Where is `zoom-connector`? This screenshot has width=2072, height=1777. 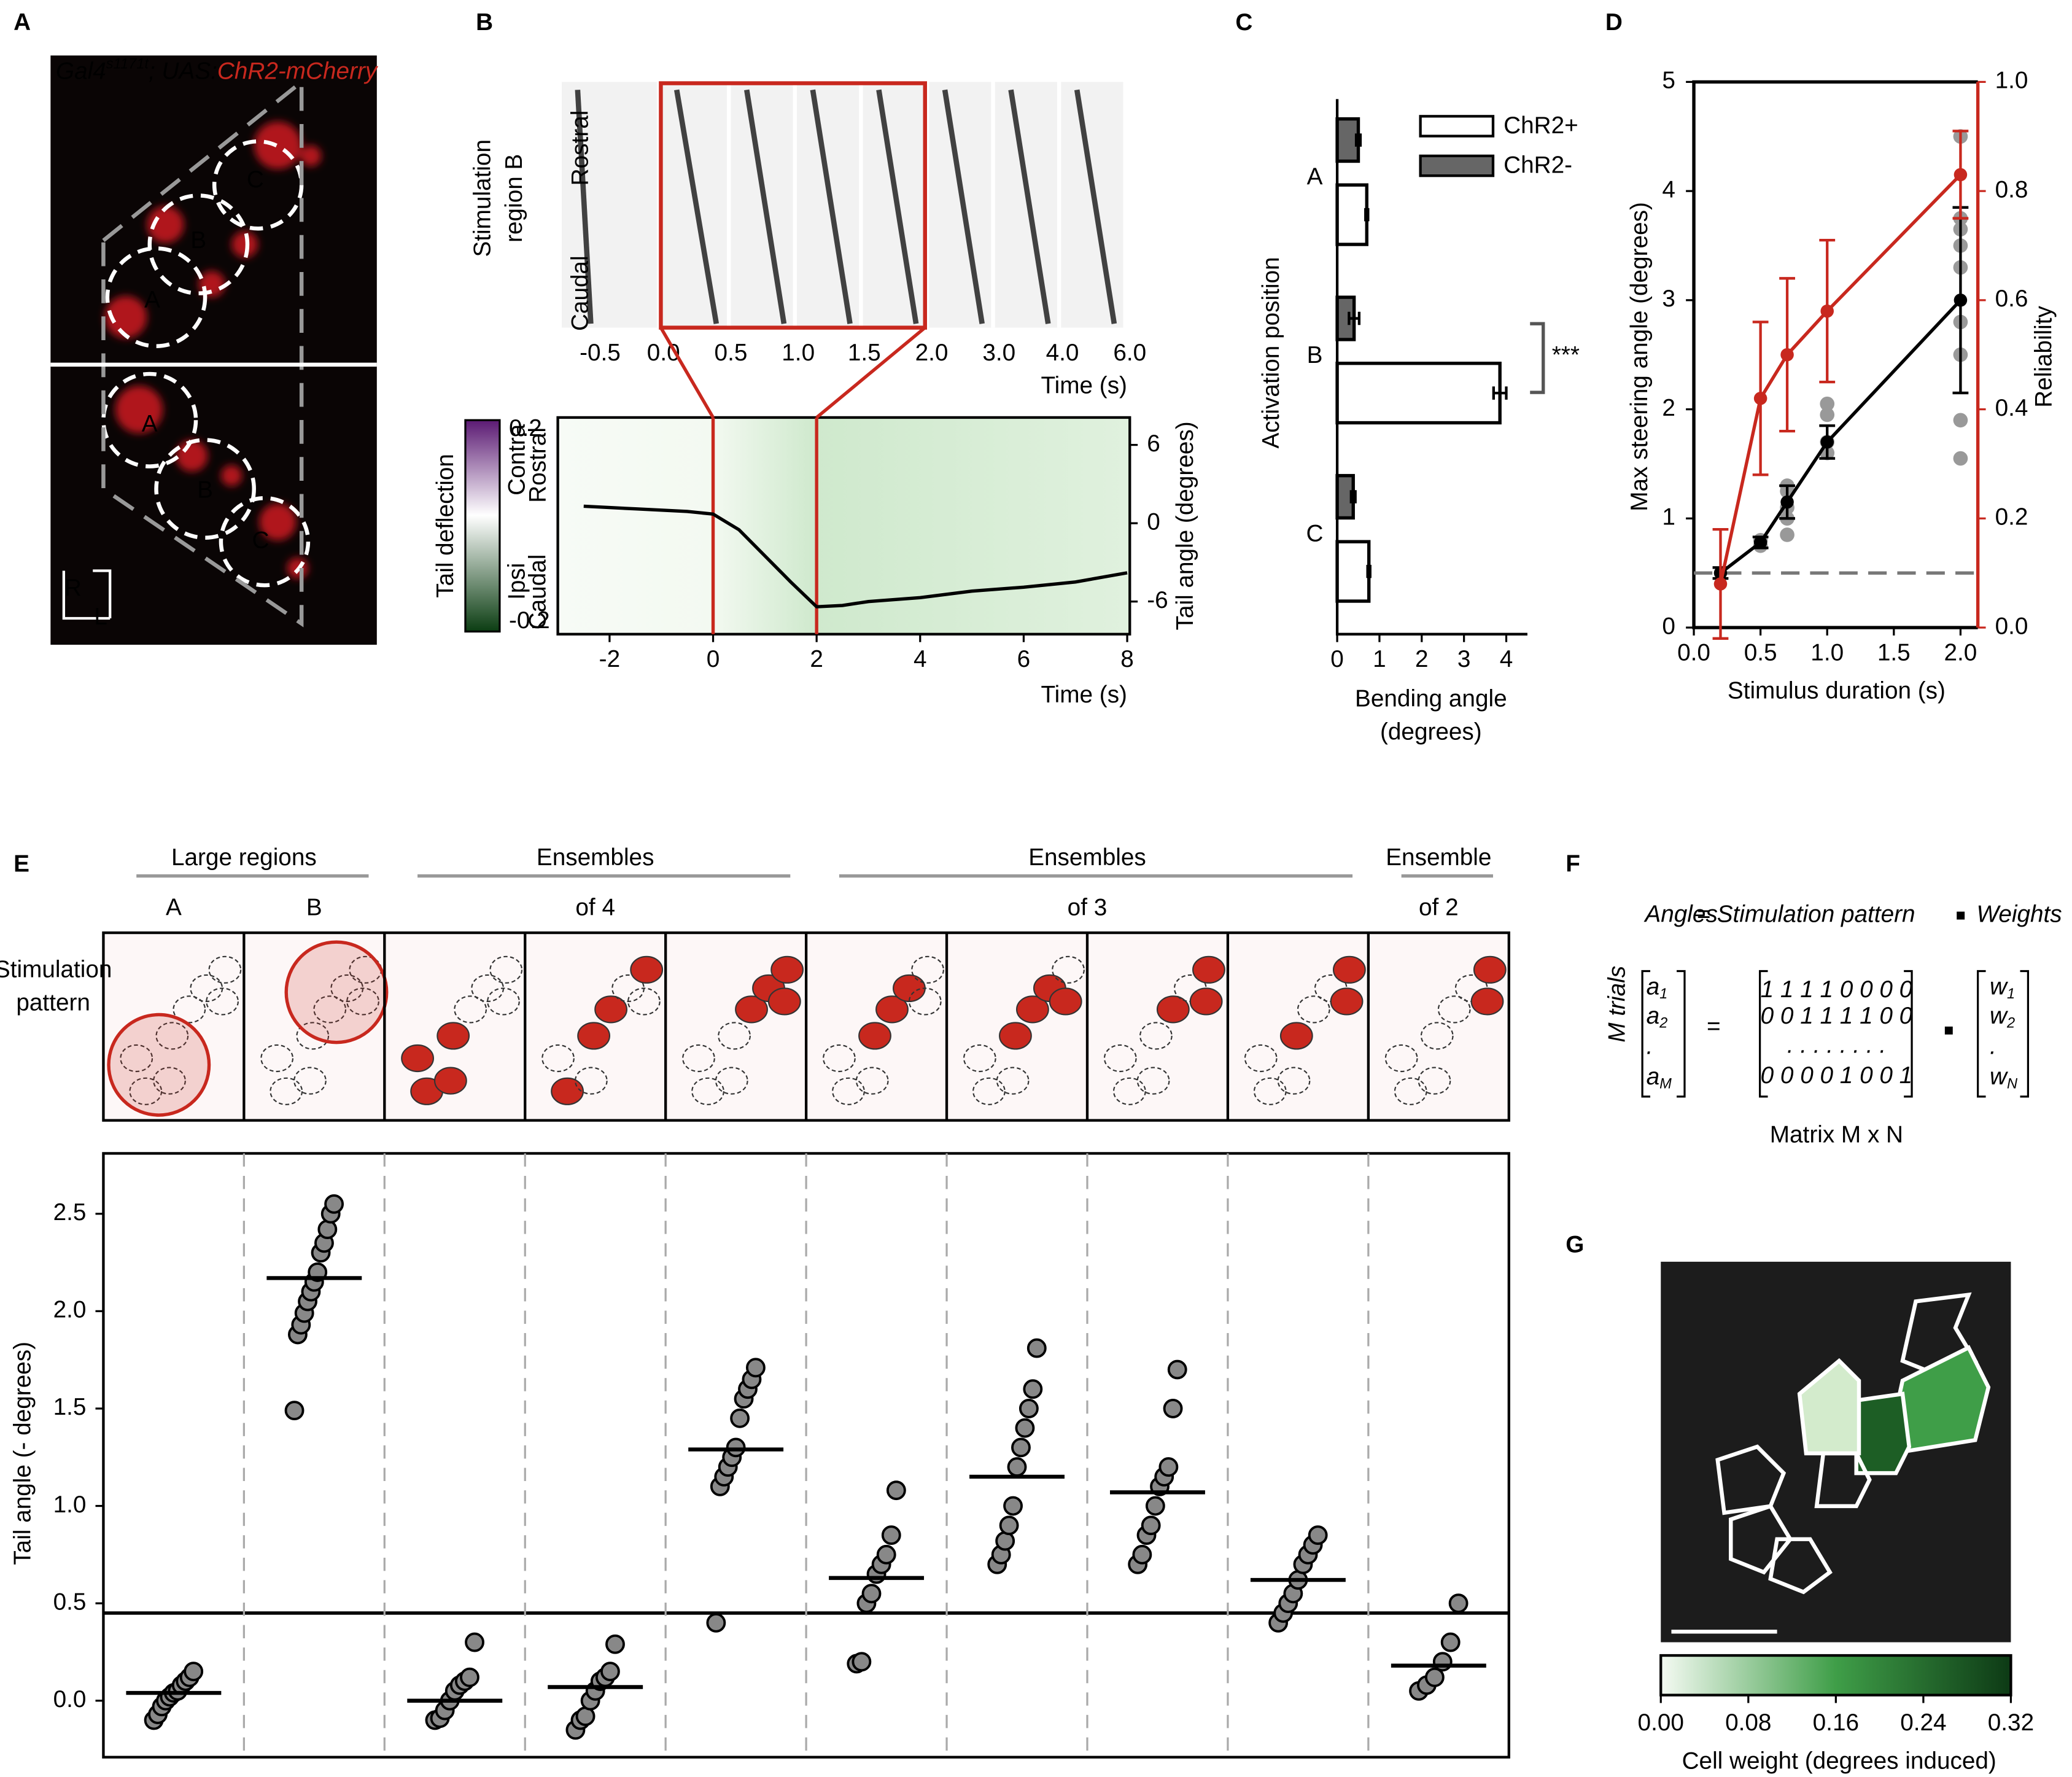 zoom-connector is located at coordinates (870, 372).